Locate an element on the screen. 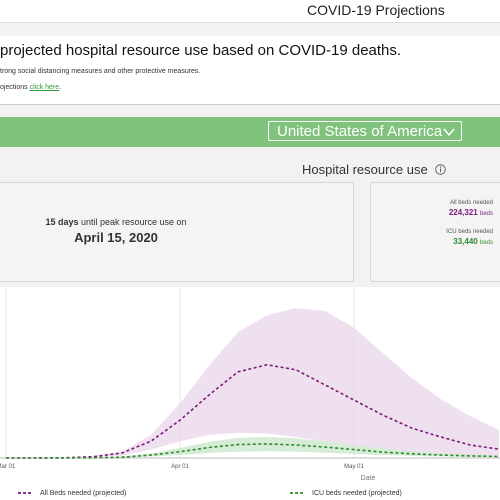 This screenshot has height=500, width=500. intro-link-line: ojections click here. is located at coordinates (30, 87).